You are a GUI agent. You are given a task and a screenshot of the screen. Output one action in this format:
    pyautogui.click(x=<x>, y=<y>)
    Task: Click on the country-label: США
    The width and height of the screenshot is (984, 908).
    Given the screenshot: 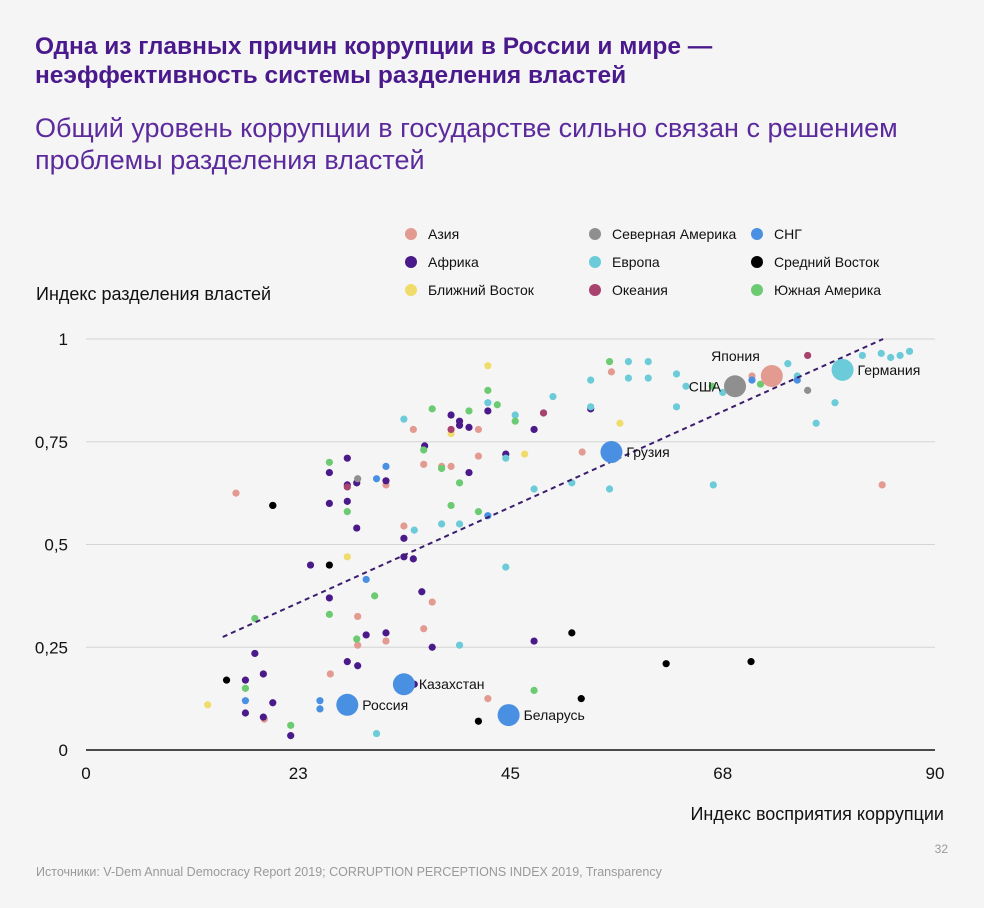 What is the action you would take?
    pyautogui.click(x=705, y=386)
    